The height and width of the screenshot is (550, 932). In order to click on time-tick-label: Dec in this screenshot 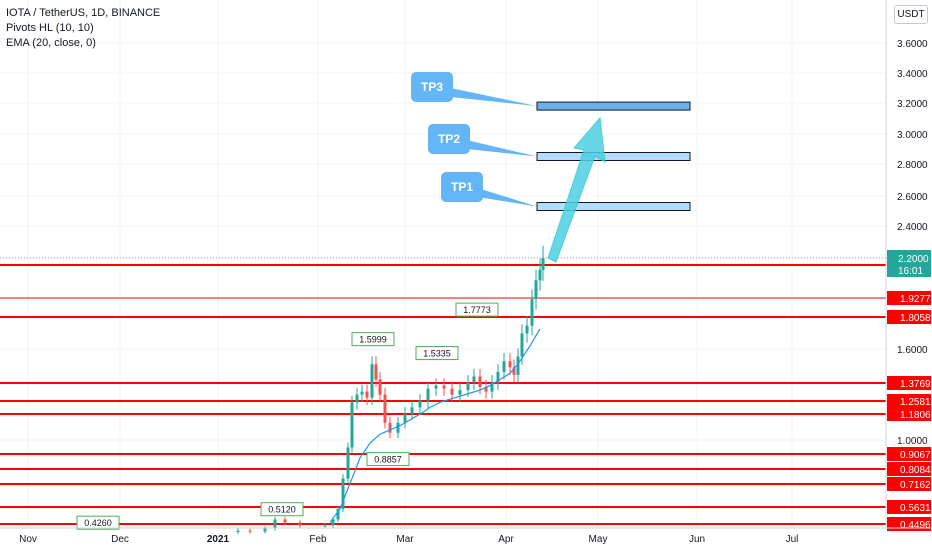, I will do `click(120, 539)`.